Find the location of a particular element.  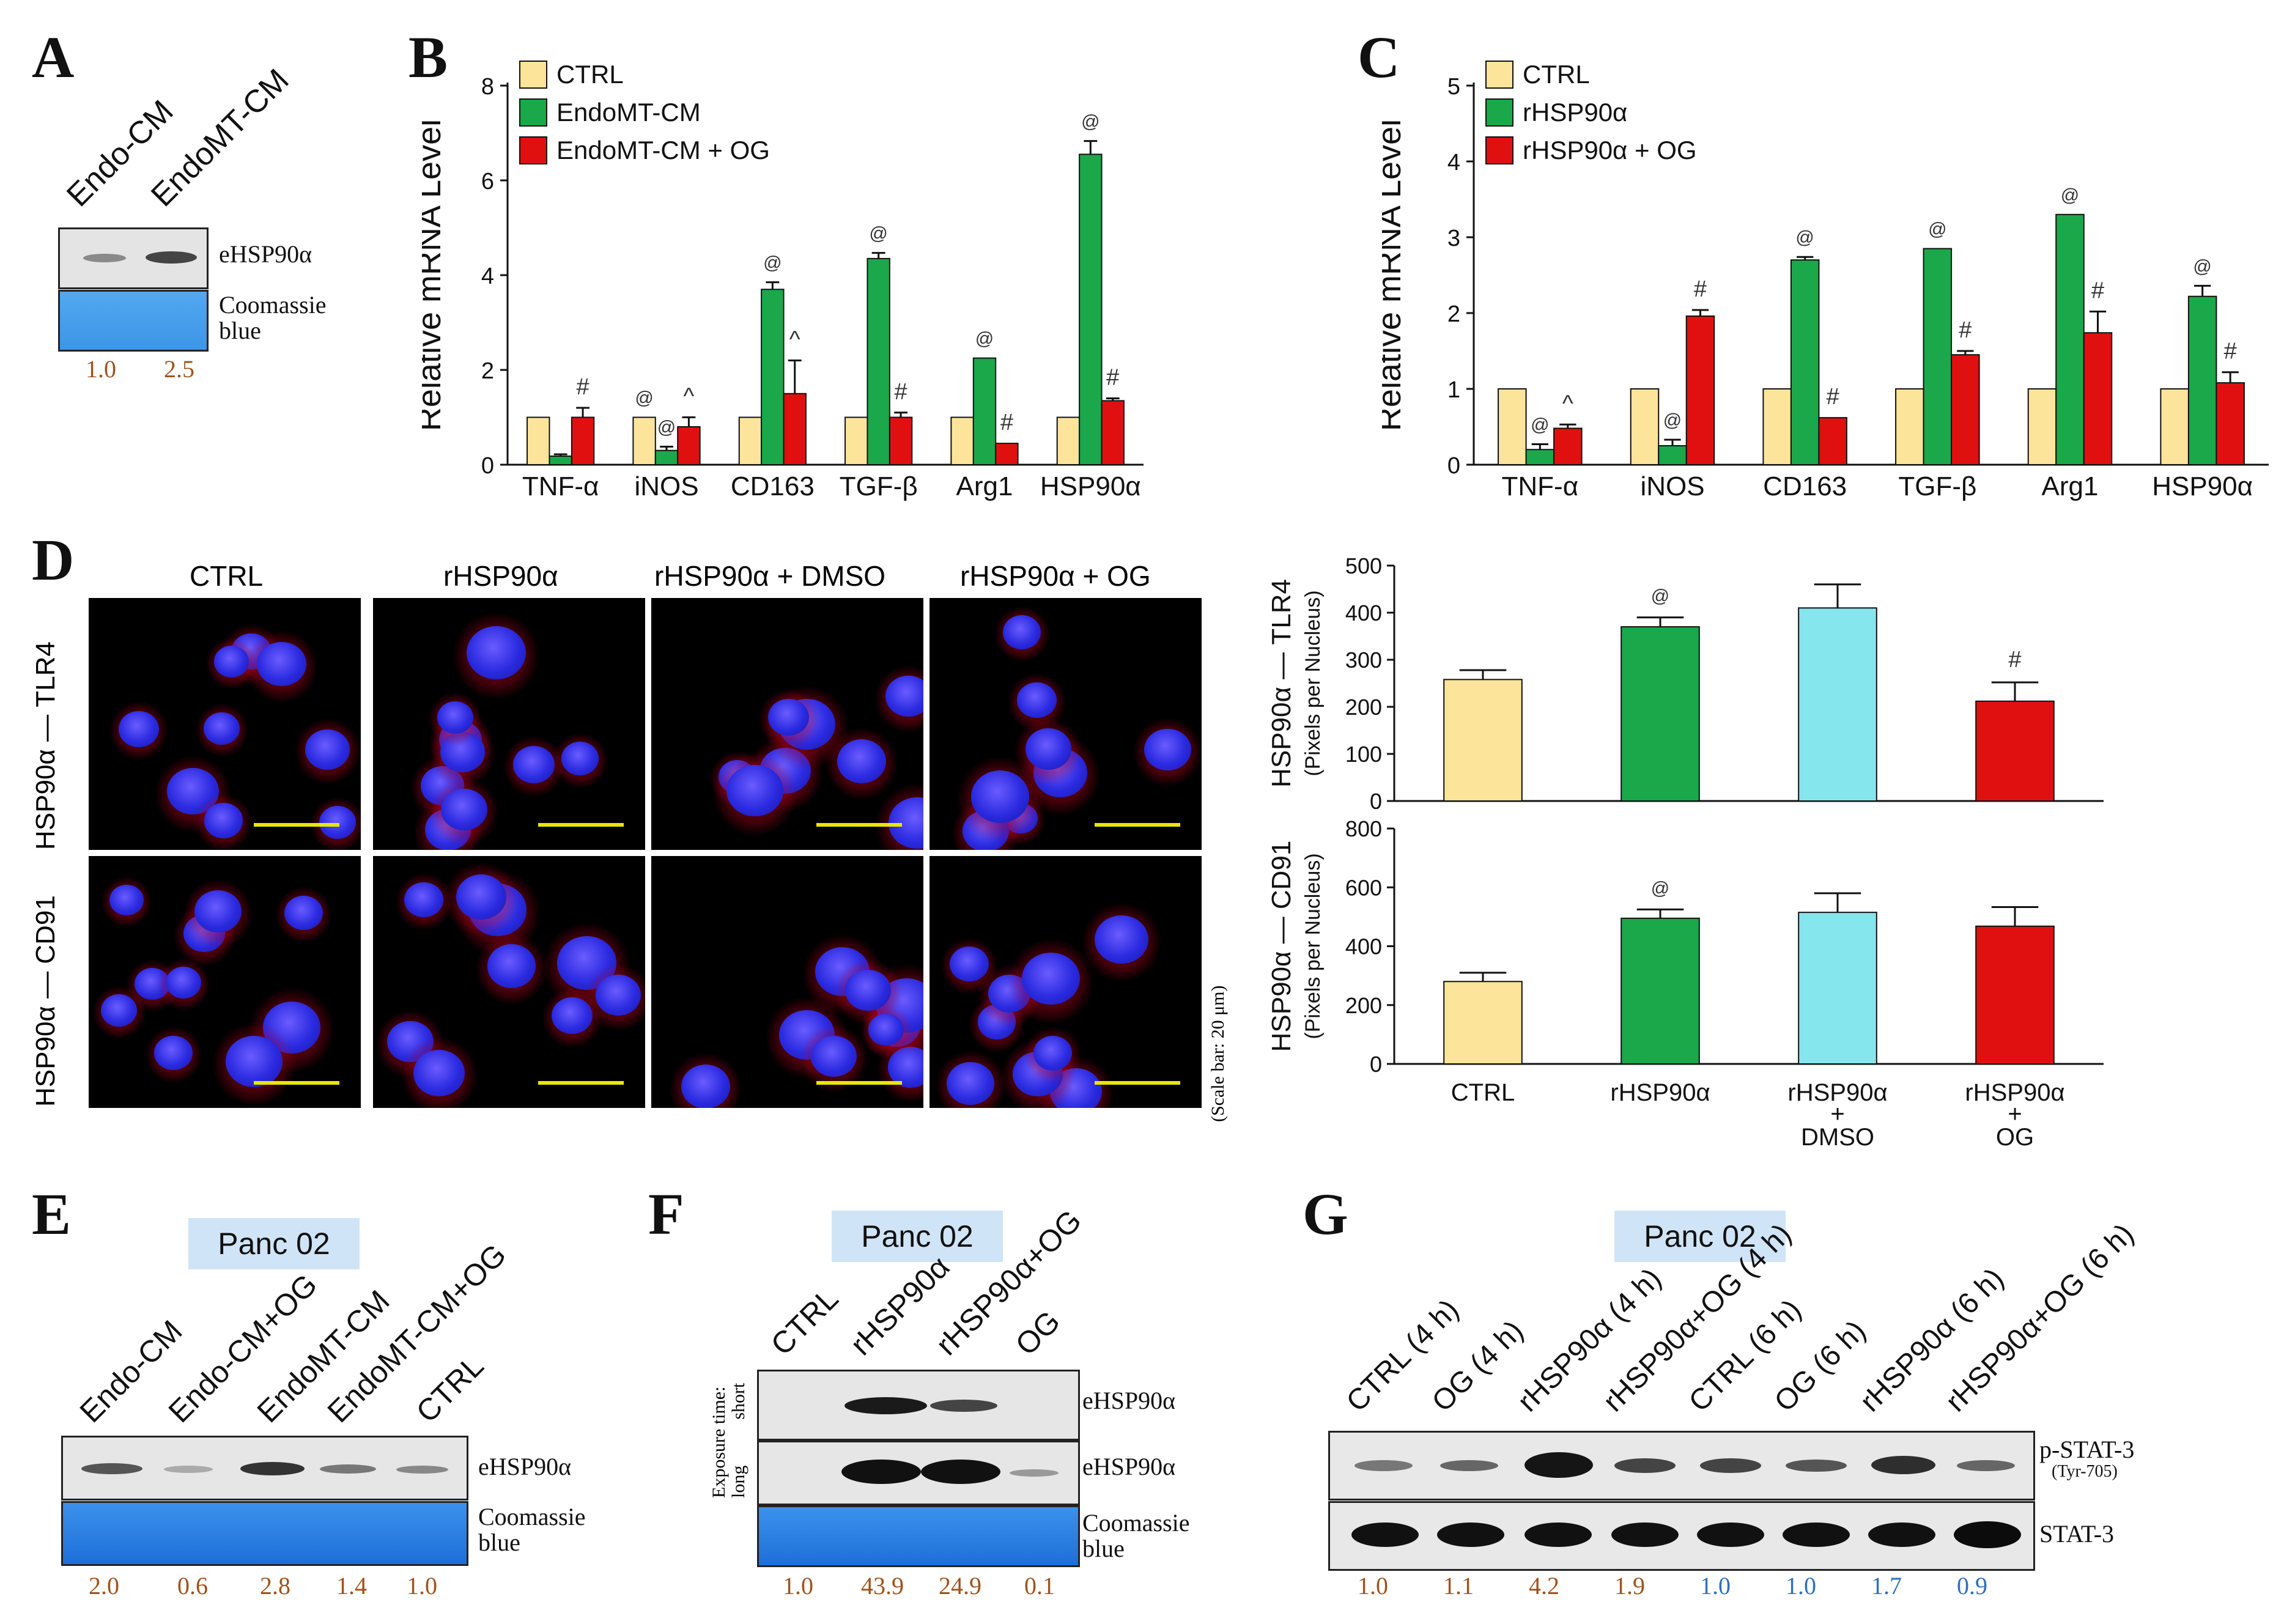

panel-label-f: F is located at coordinates (666, 1214).